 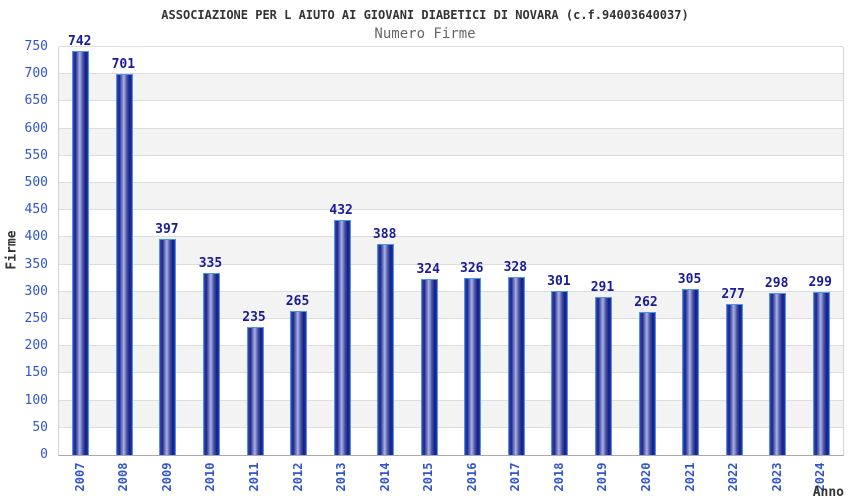 I want to click on x-tick-label: 2009, so click(x=166, y=477).